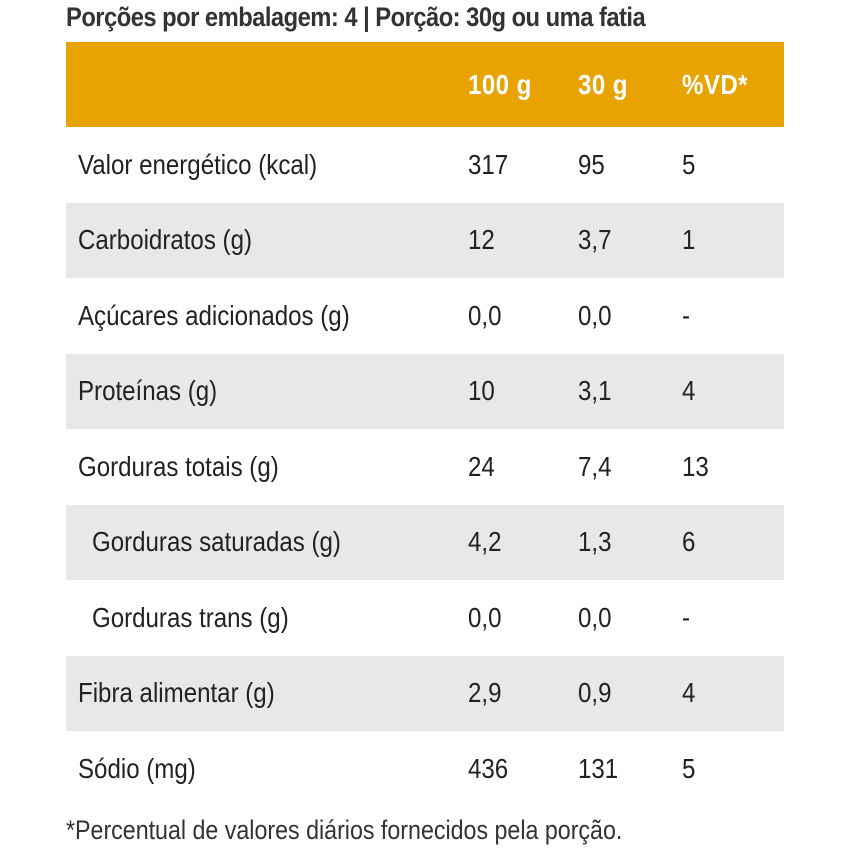 This screenshot has height=850, width=850. I want to click on table-row: Gorduras totais (g) 24 7,4 13, so click(425, 467).